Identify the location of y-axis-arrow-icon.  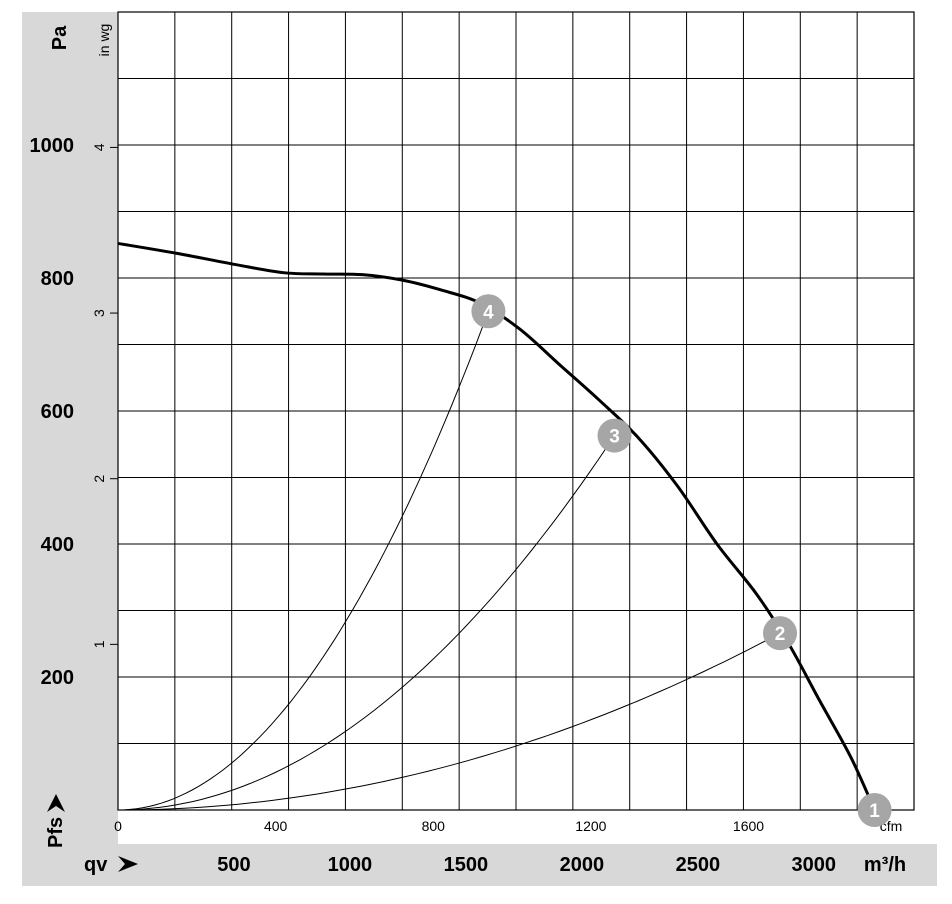
(56, 803).